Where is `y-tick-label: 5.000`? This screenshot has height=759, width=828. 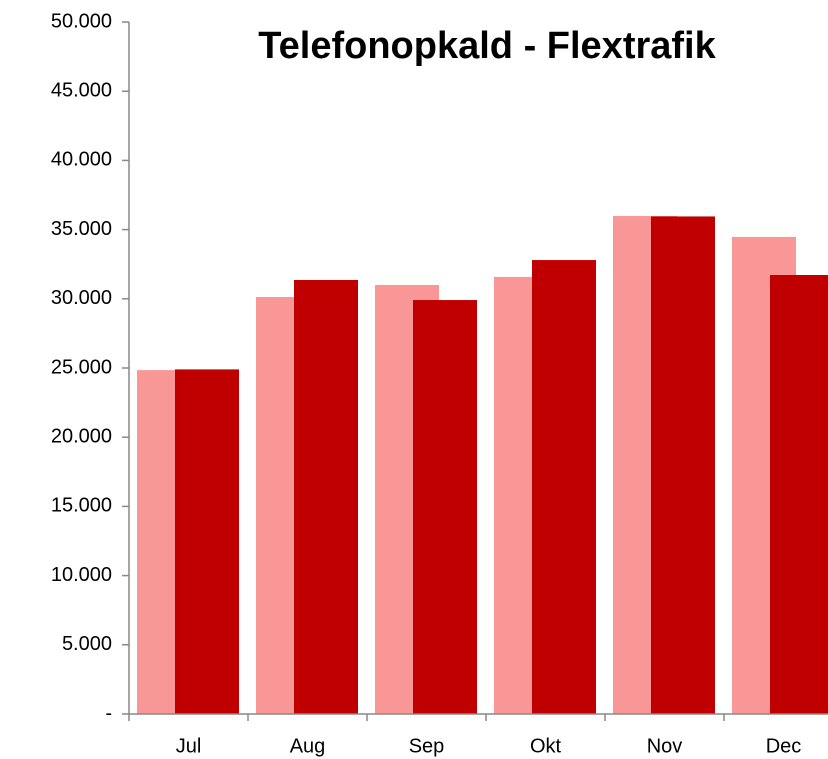 y-tick-label: 5.000 is located at coordinates (87, 644).